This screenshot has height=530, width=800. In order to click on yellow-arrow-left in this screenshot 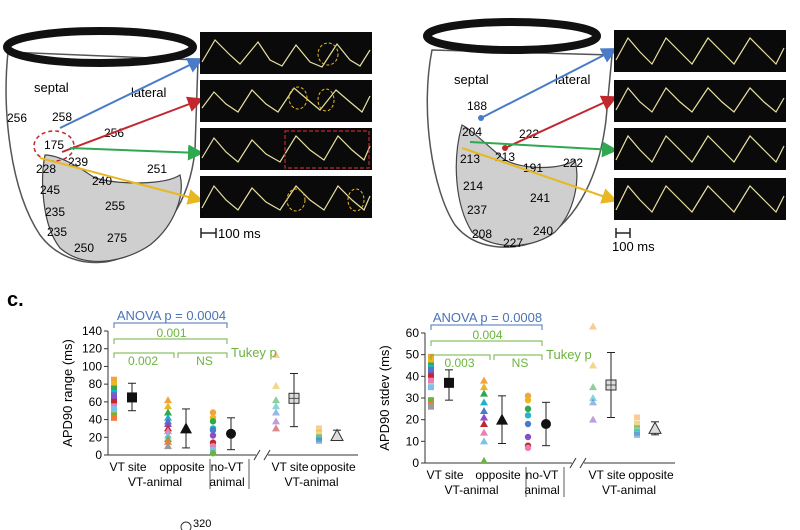, I will do `click(121, 181)`.